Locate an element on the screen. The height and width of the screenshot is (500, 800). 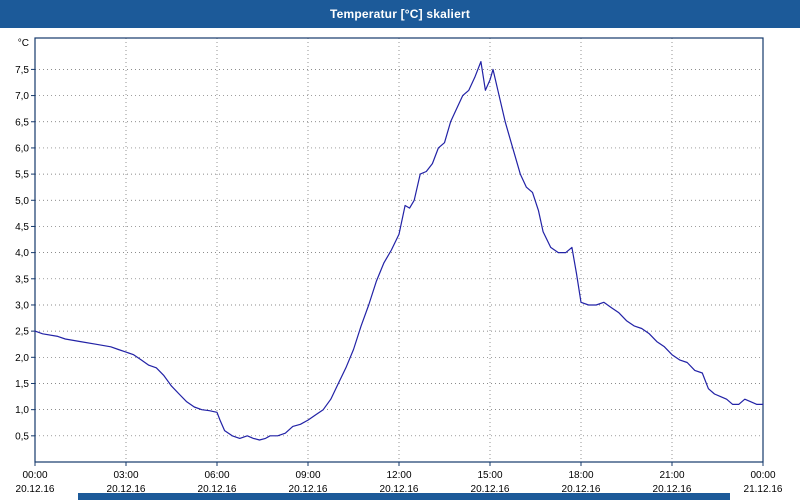
horizontal-scrollbar is located at coordinates (404, 496).